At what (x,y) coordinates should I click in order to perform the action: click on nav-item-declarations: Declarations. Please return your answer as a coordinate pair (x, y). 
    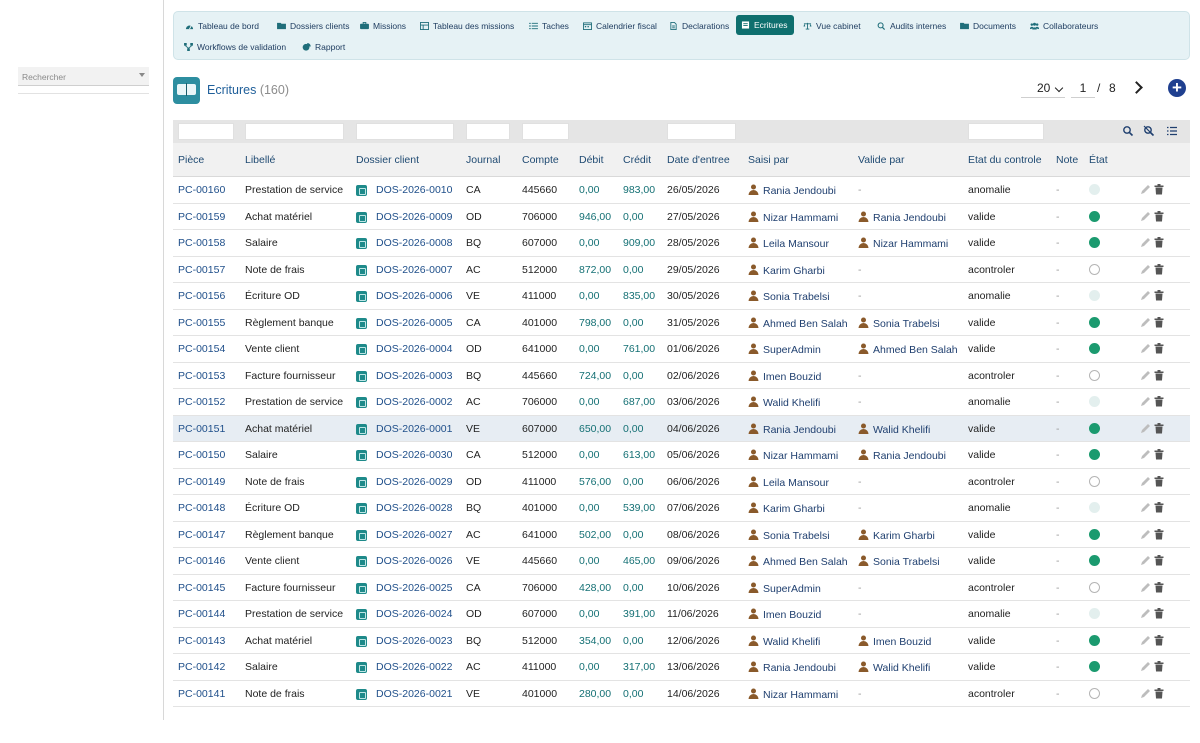
    Looking at the image, I should click on (699, 25).